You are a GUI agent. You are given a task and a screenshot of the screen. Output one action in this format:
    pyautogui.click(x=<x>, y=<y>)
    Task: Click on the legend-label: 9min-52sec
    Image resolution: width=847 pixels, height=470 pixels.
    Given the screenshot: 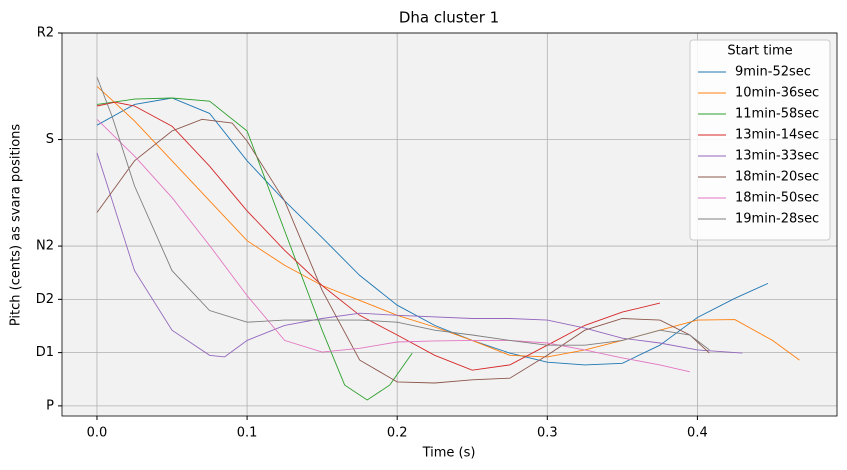 What is the action you would take?
    pyautogui.click(x=773, y=72)
    